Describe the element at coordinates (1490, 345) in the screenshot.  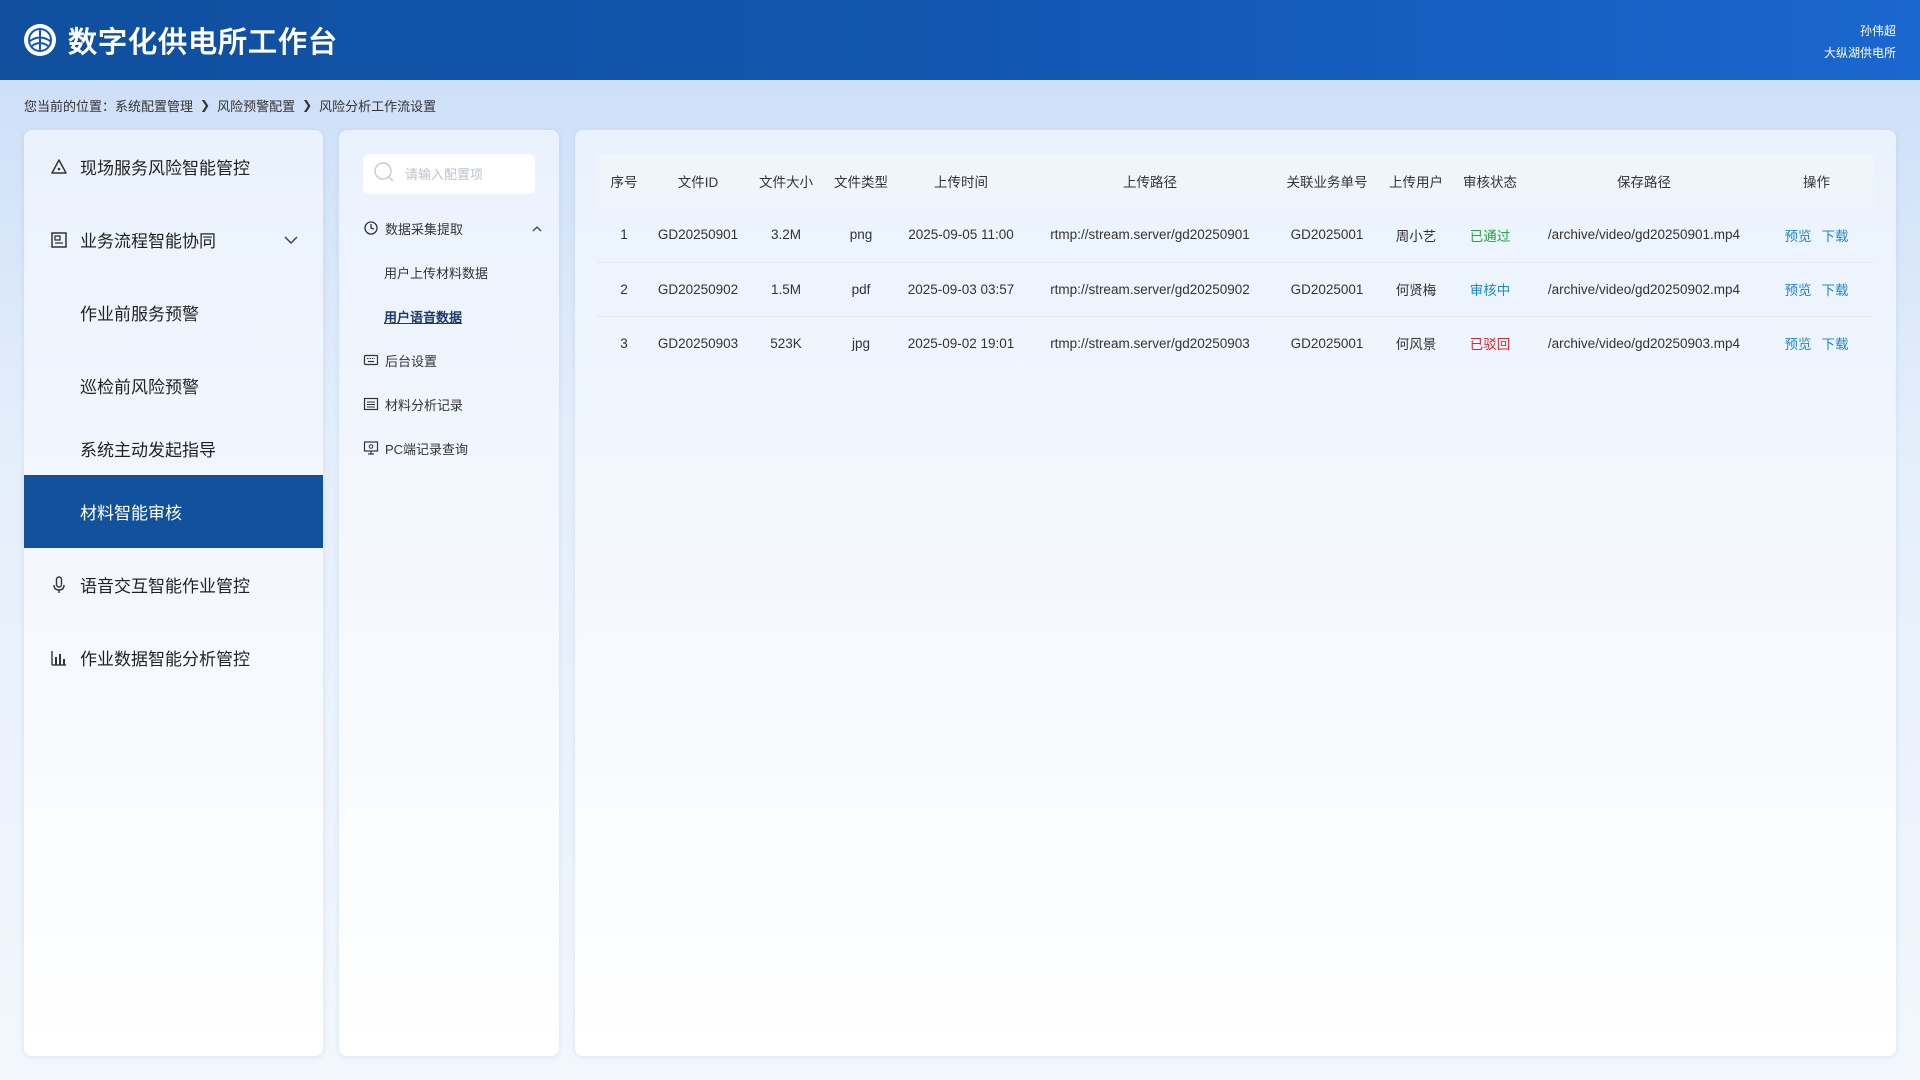
I see `status-badge: 已驳回` at that location.